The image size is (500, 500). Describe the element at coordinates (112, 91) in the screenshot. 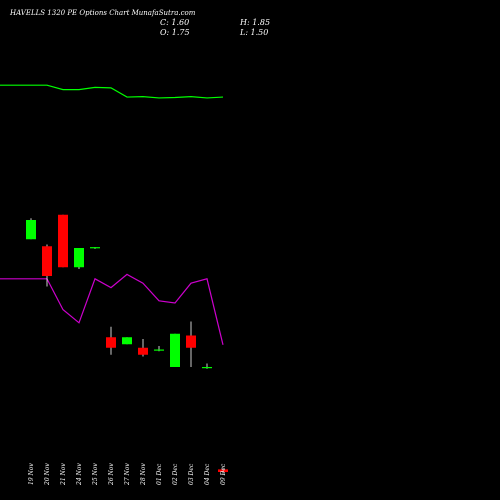

I see `upper-indicator-line` at that location.